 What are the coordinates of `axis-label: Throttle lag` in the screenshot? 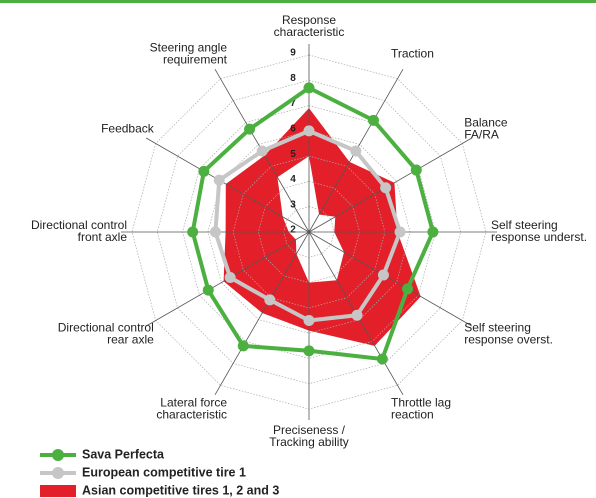 It's located at (421, 403).